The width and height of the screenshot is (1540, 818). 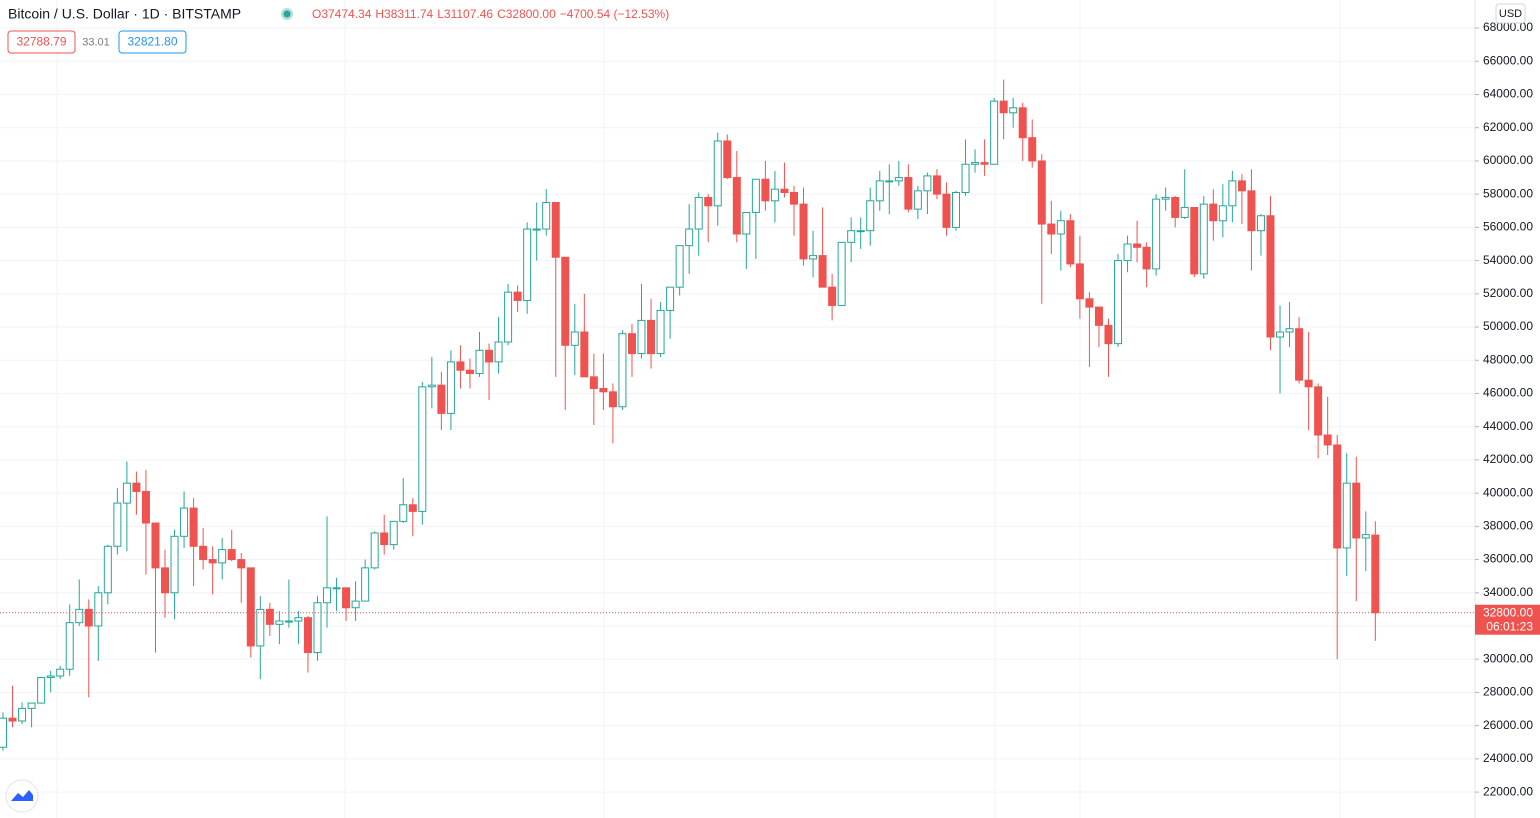 What do you see at coordinates (1508, 260) in the screenshot?
I see `y-tick-label: 54000.00` at bounding box center [1508, 260].